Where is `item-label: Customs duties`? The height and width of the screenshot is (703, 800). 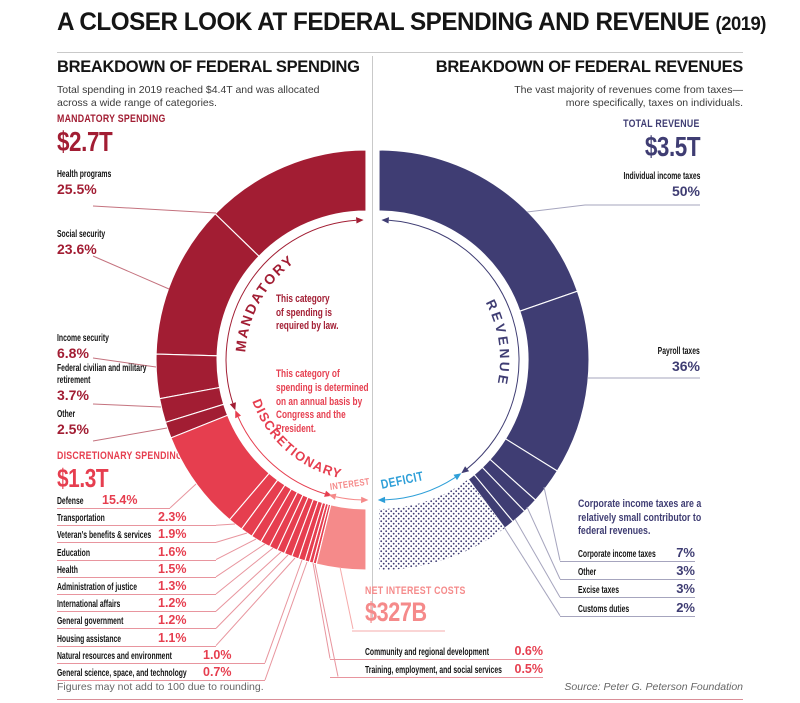 item-label: Customs duties is located at coordinates (603, 609).